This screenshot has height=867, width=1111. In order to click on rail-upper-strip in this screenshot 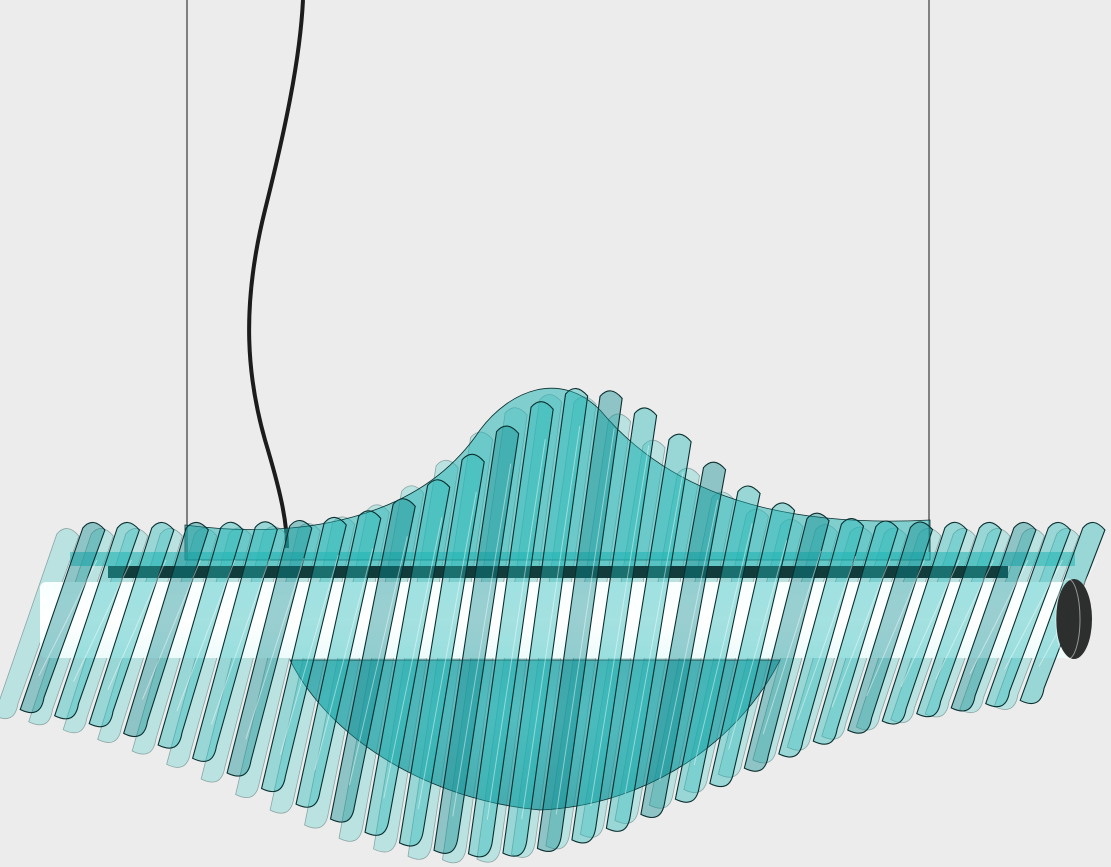, I will do `click(572, 559)`.